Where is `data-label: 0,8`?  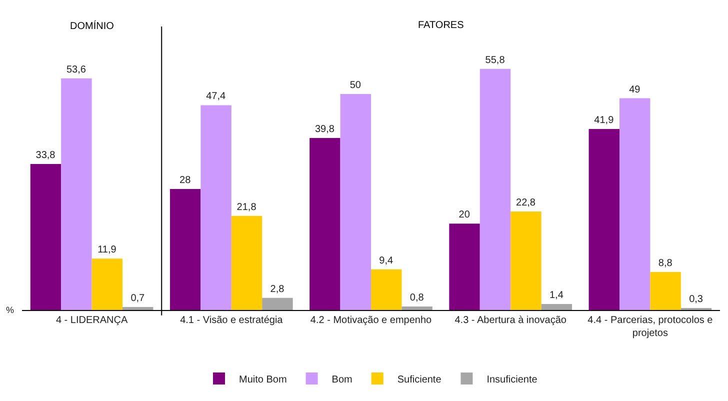
data-label: 0,8 is located at coordinates (417, 298).